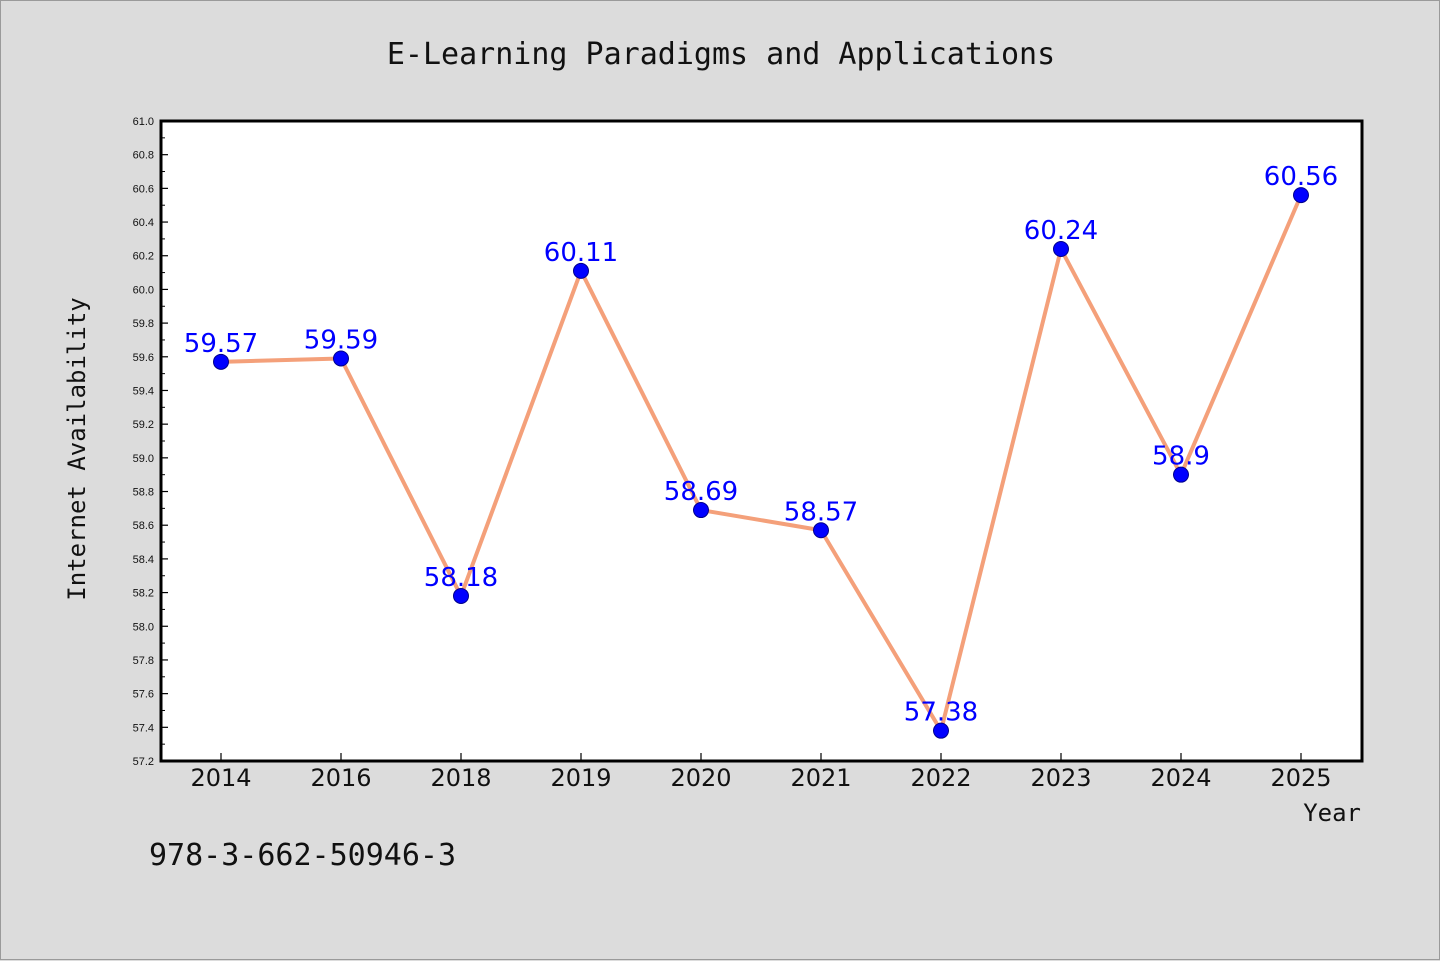 This screenshot has height=961, width=1440. I want to click on y-tick-label: 59.8, so click(143, 324).